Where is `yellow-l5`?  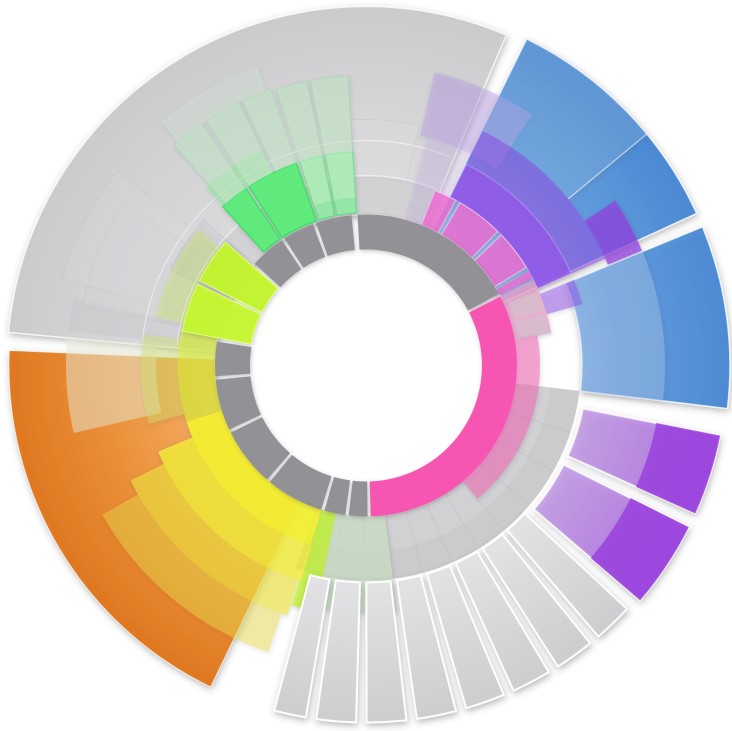
yellow-l5 is located at coordinates (192, 573).